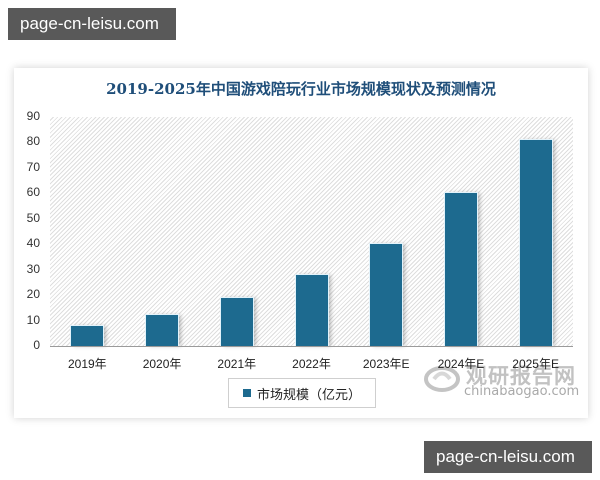 The height and width of the screenshot is (480, 600). I want to click on y-tick-label: 90, so click(33, 116).